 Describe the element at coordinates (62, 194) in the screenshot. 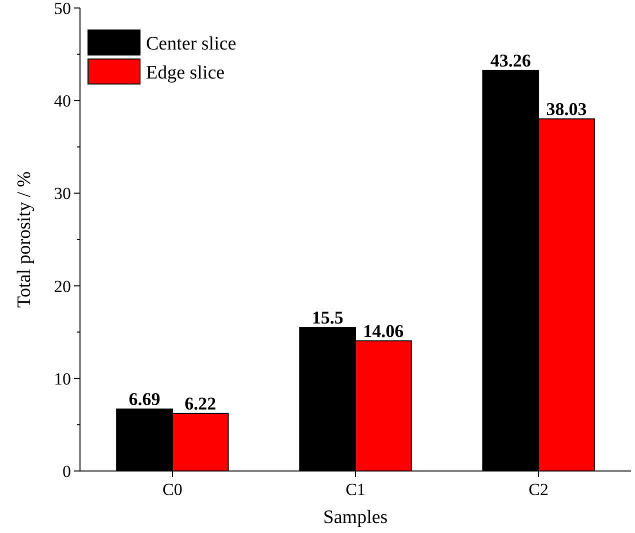

I see `y-tick-label: 30` at that location.